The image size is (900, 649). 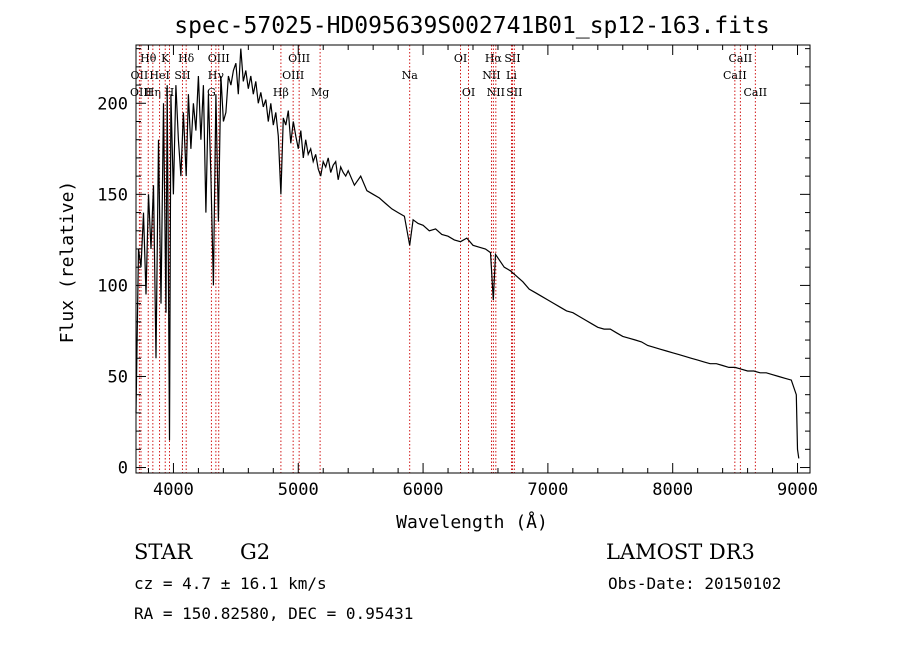 What do you see at coordinates (118, 377) in the screenshot?
I see `y-tick-label: 50` at bounding box center [118, 377].